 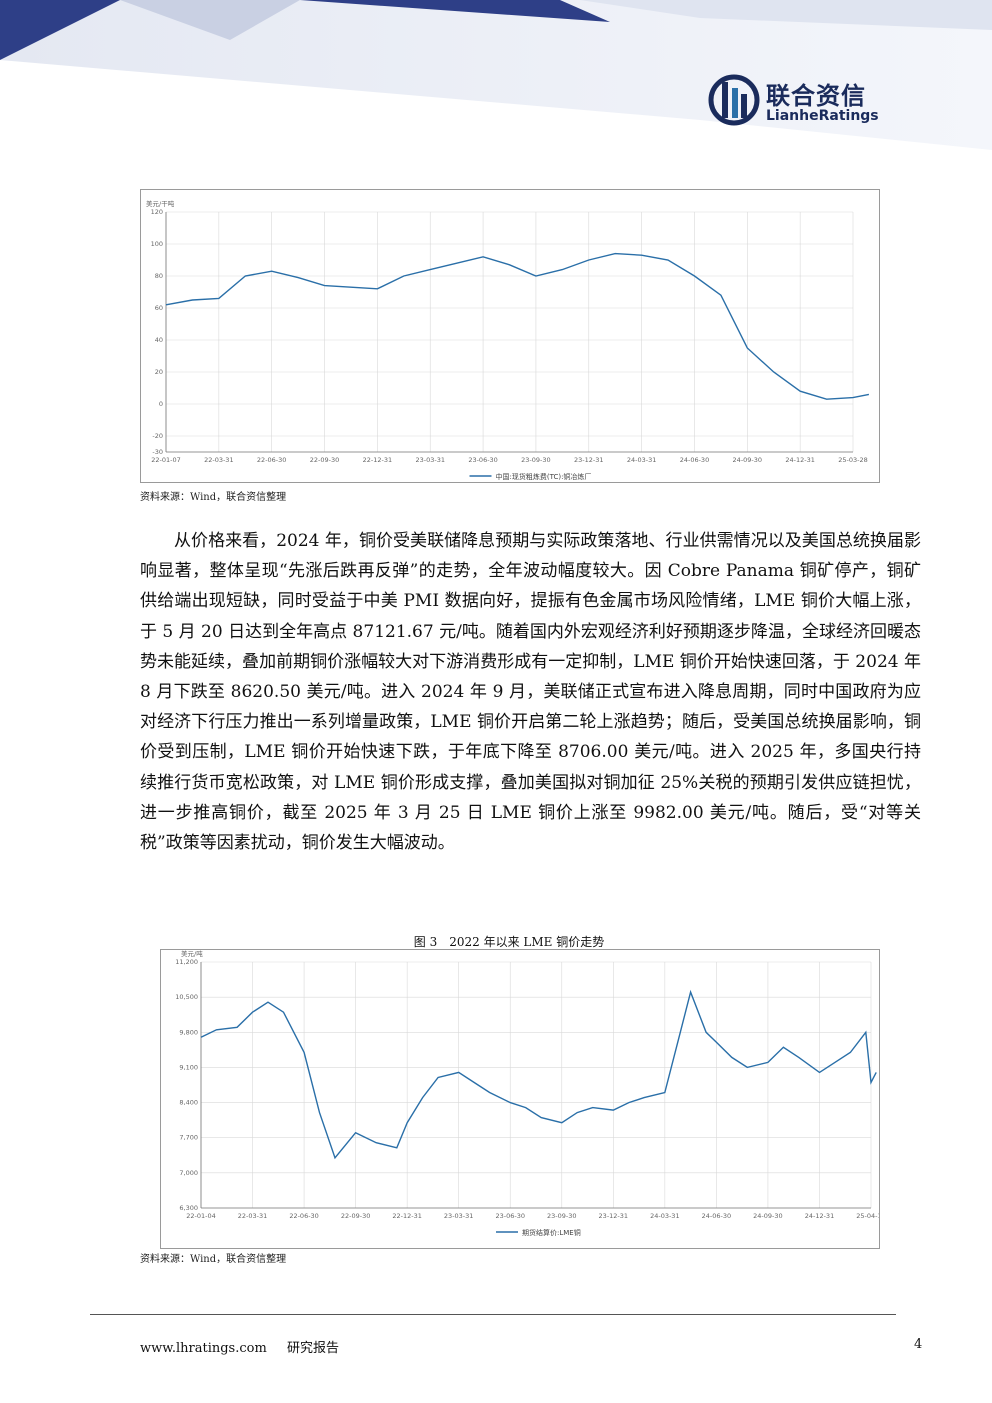 I want to click on y-tick-label: 80, so click(x=159, y=276).